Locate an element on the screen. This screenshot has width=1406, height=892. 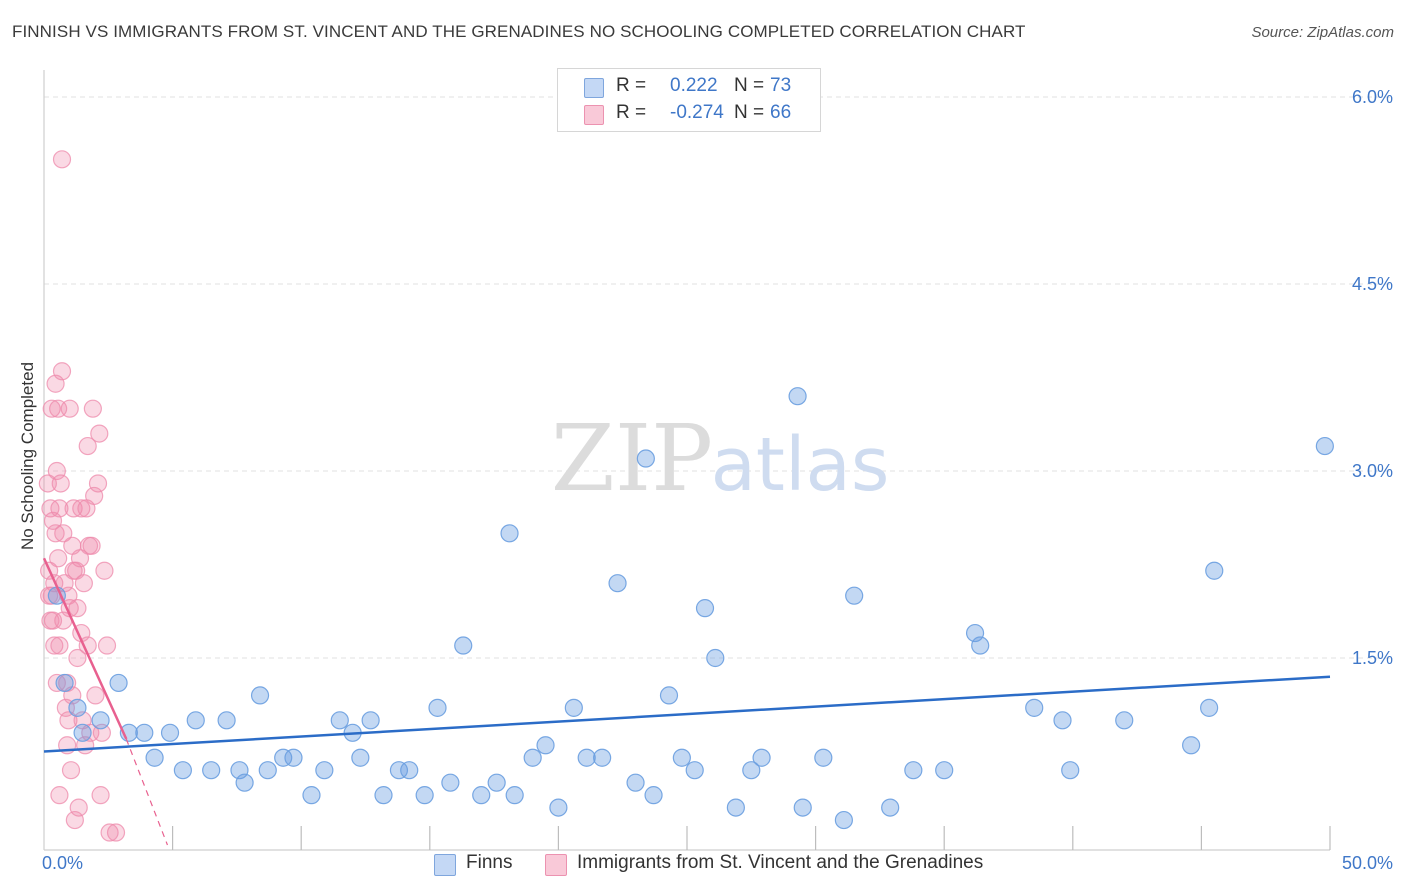
finns-legend-swatch is located at coordinates (445, 865).